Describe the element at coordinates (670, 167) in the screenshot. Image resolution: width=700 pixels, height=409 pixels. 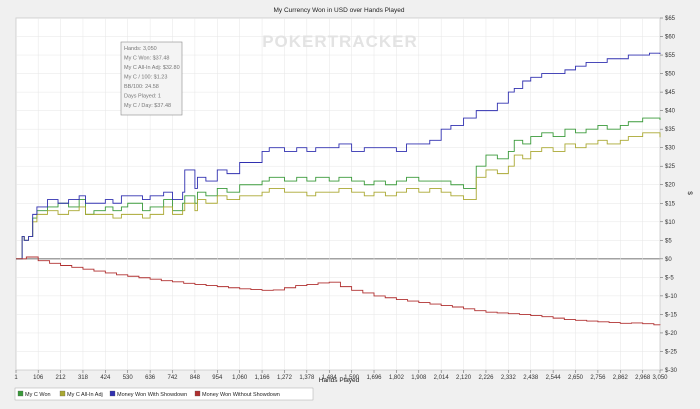
I see `y-tick-label: $25` at that location.